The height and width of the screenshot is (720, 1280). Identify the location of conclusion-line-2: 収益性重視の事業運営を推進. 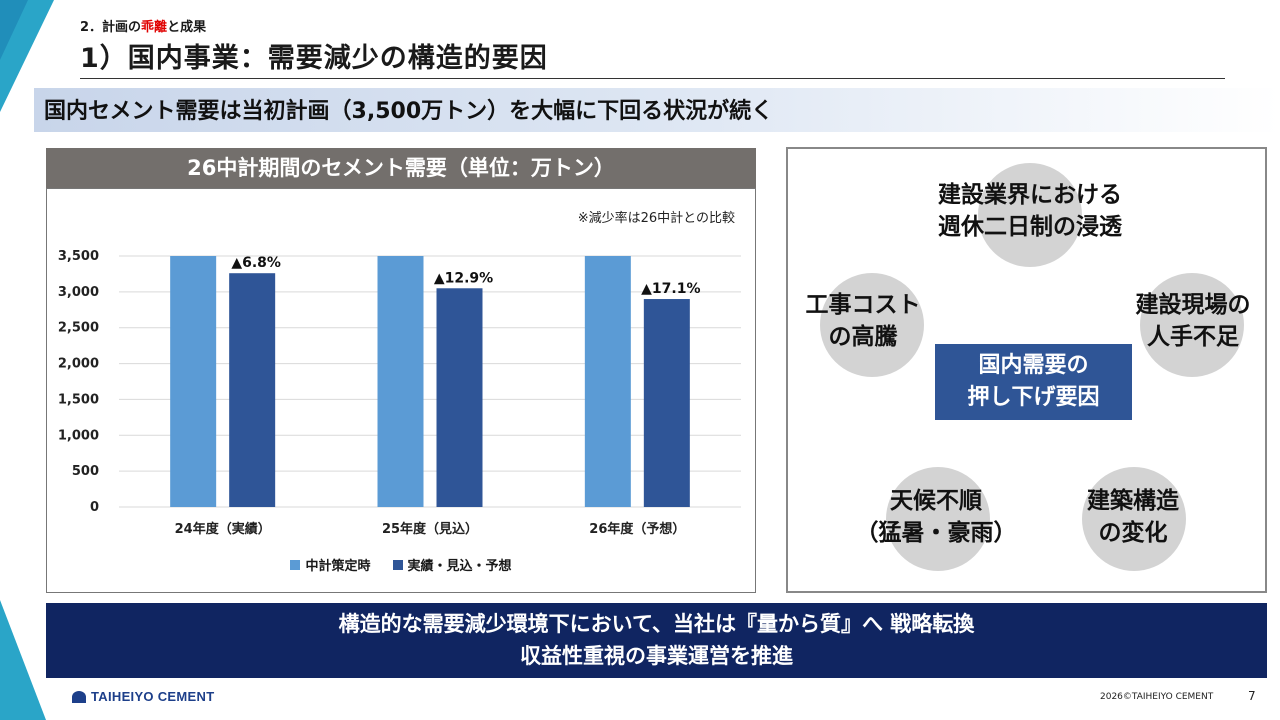
(656, 656).